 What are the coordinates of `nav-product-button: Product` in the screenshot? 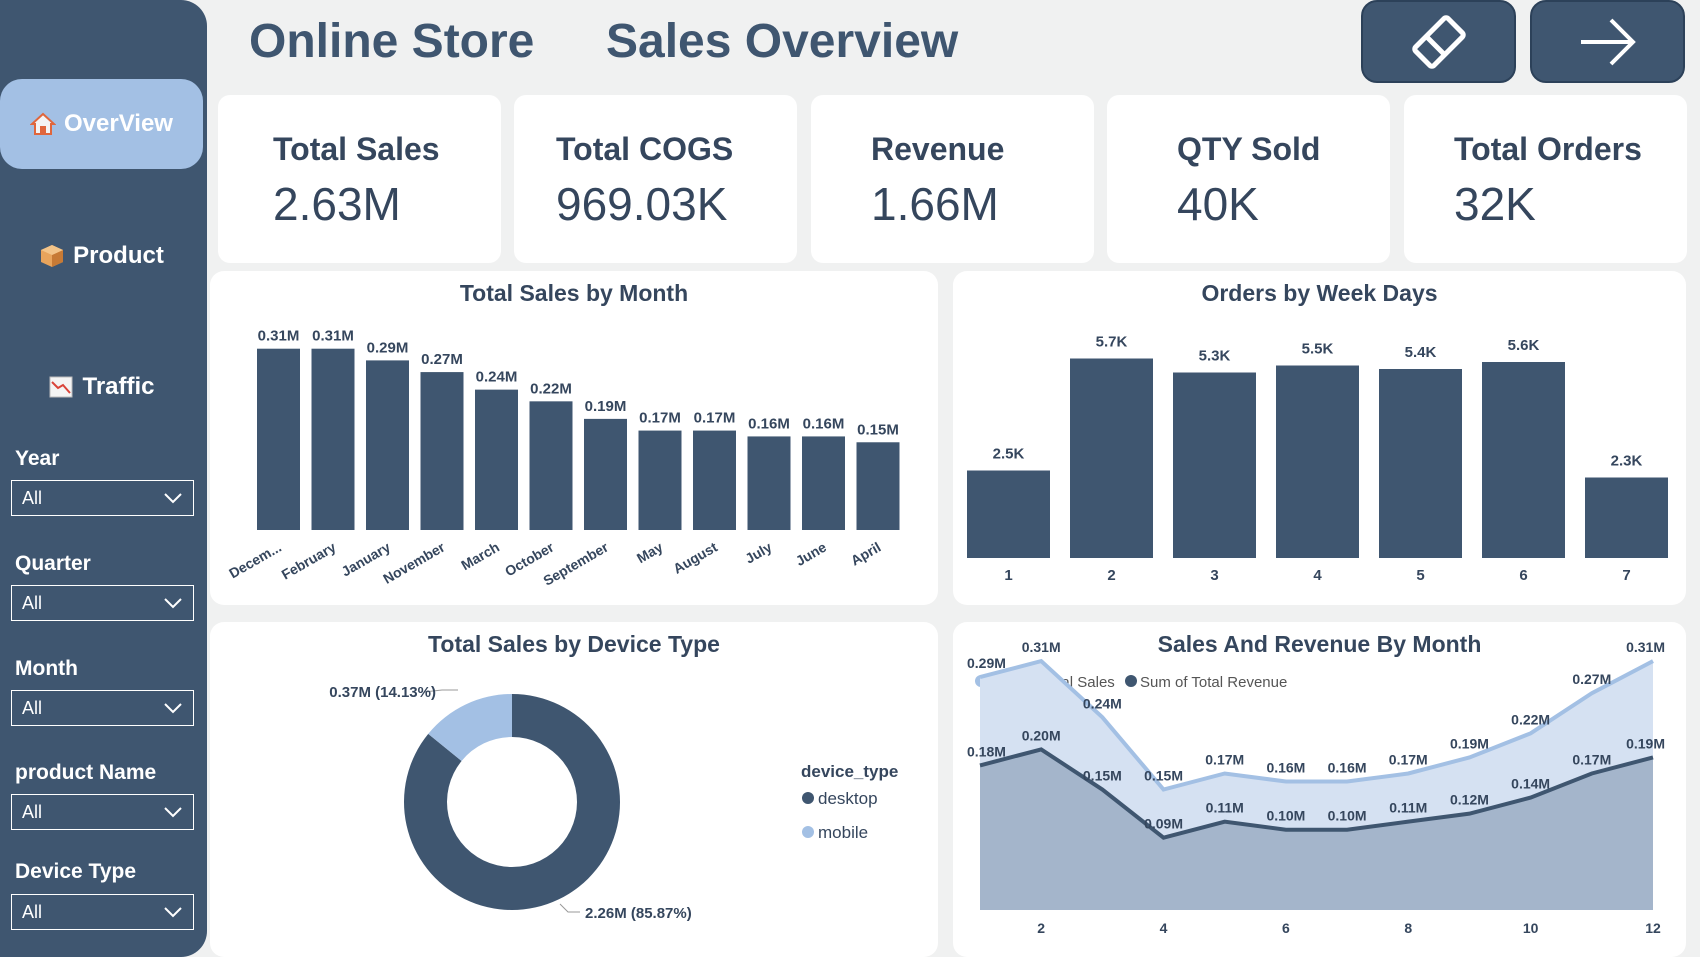 It's located at (101, 256).